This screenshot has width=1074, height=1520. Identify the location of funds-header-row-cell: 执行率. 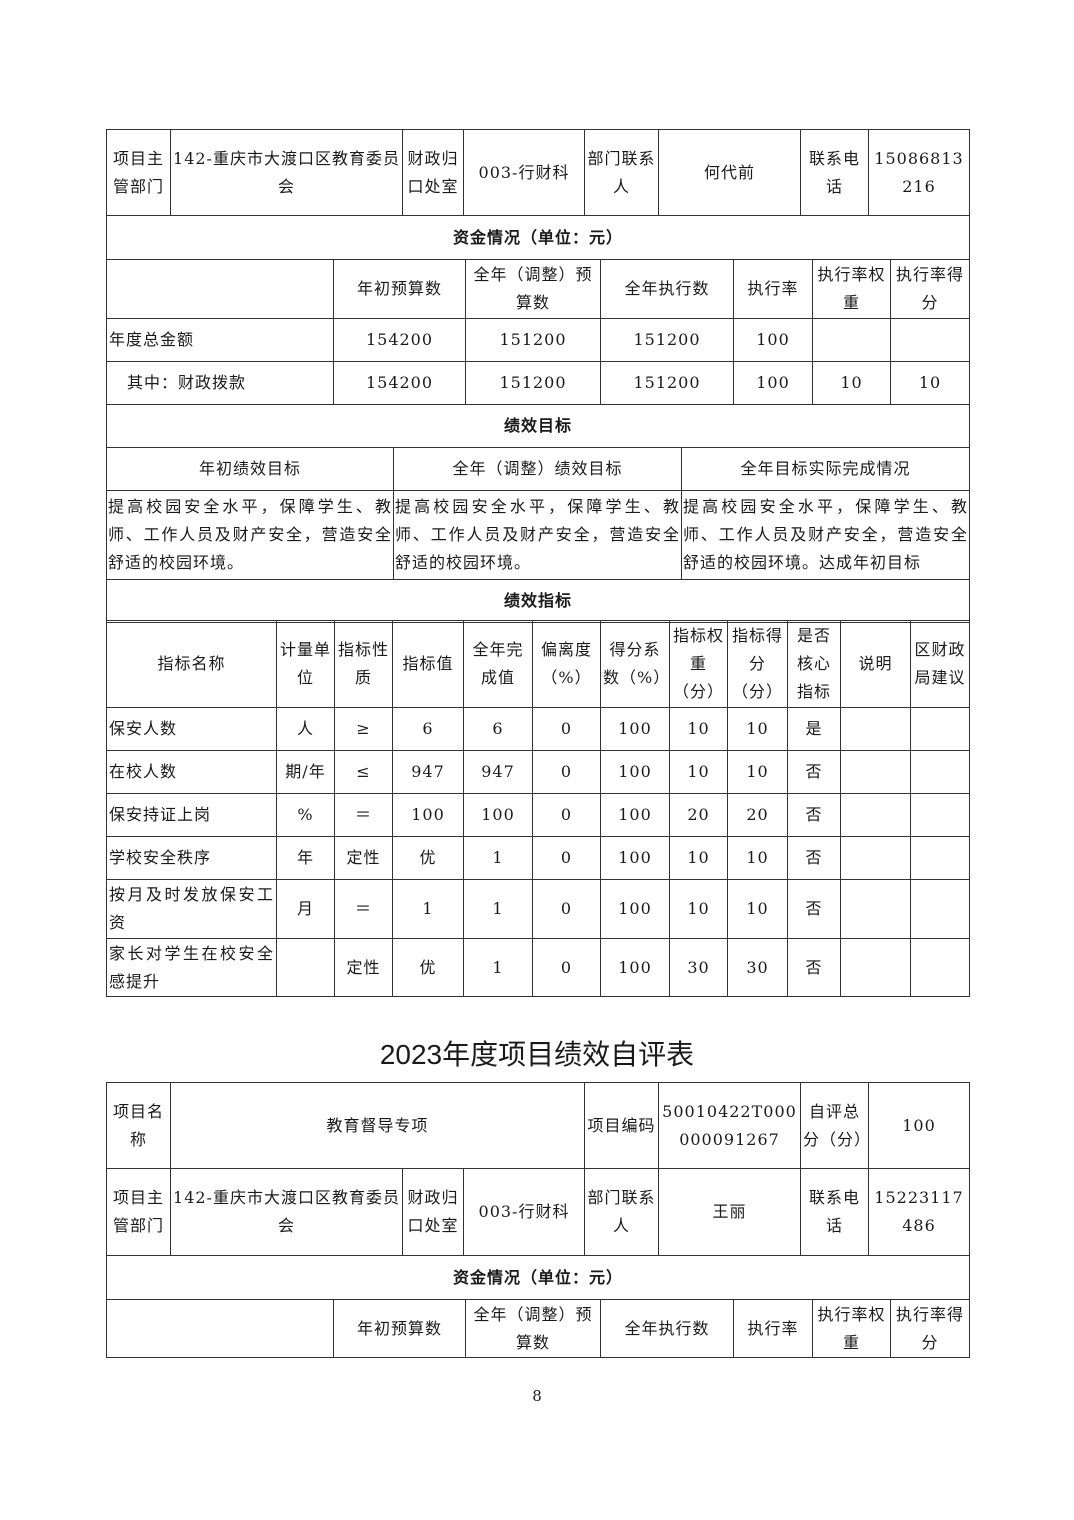
(773, 289).